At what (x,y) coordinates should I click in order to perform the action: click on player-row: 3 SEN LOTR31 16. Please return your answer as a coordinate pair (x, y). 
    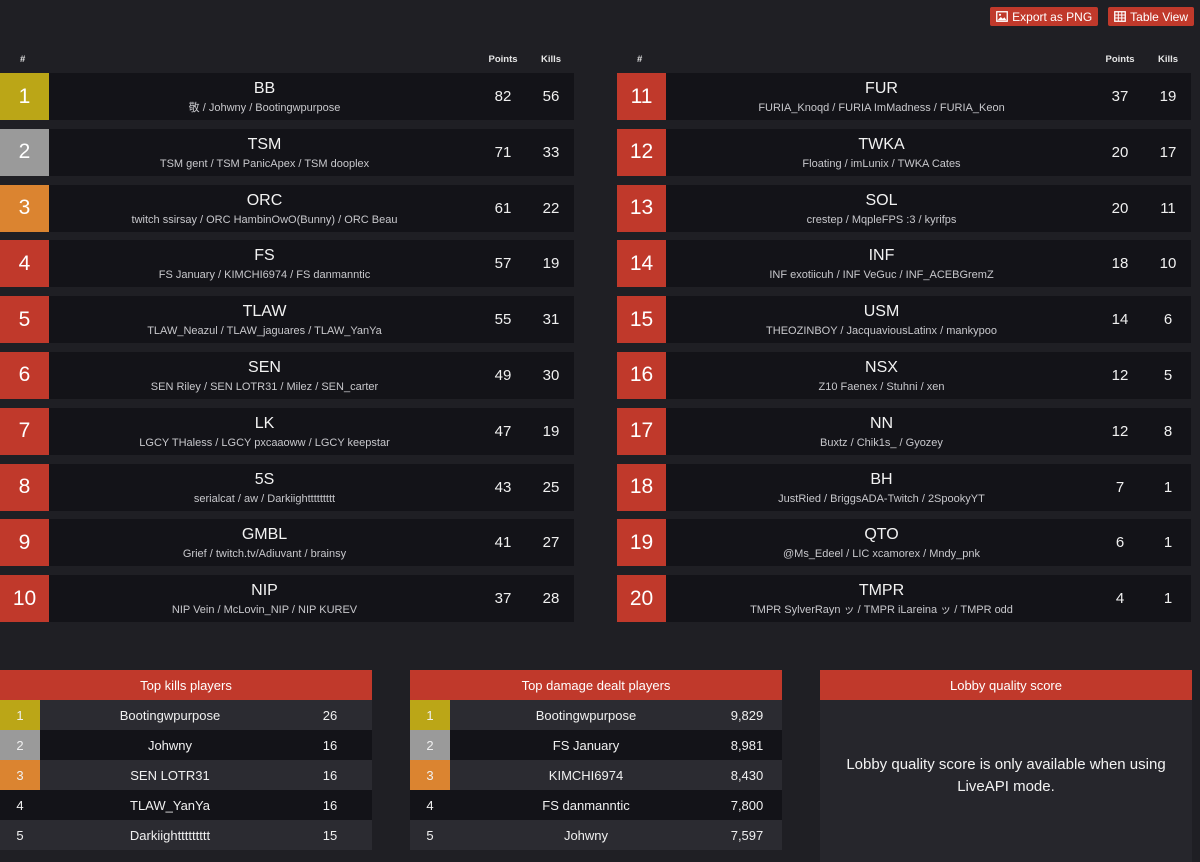
    Looking at the image, I should click on (186, 775).